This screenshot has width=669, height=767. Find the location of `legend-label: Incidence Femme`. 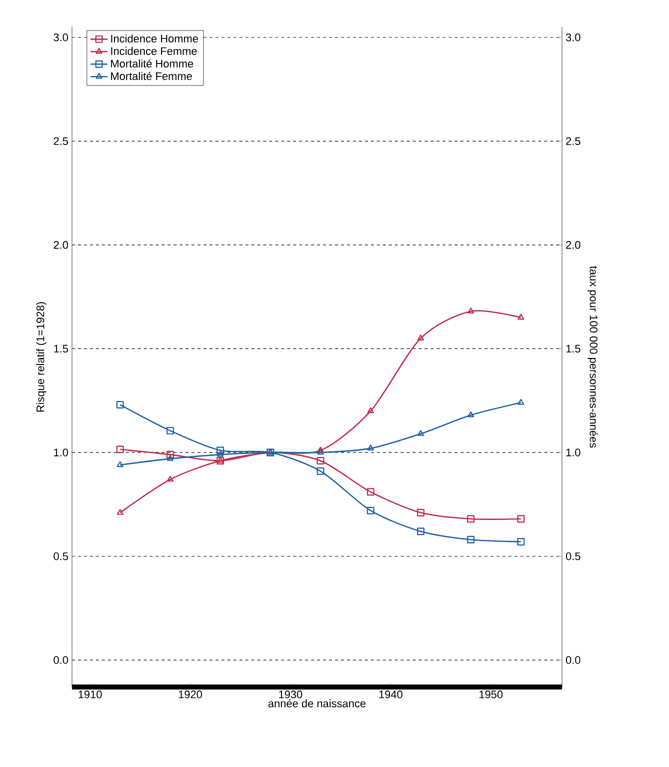

legend-label: Incidence Femme is located at coordinates (154, 50).